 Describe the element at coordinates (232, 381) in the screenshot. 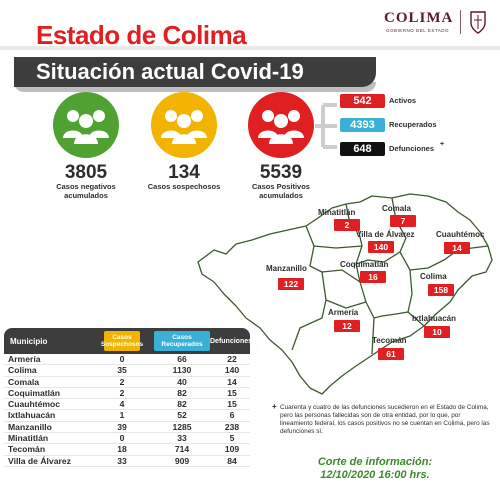

I see `cell-defunciones: 14` at that location.